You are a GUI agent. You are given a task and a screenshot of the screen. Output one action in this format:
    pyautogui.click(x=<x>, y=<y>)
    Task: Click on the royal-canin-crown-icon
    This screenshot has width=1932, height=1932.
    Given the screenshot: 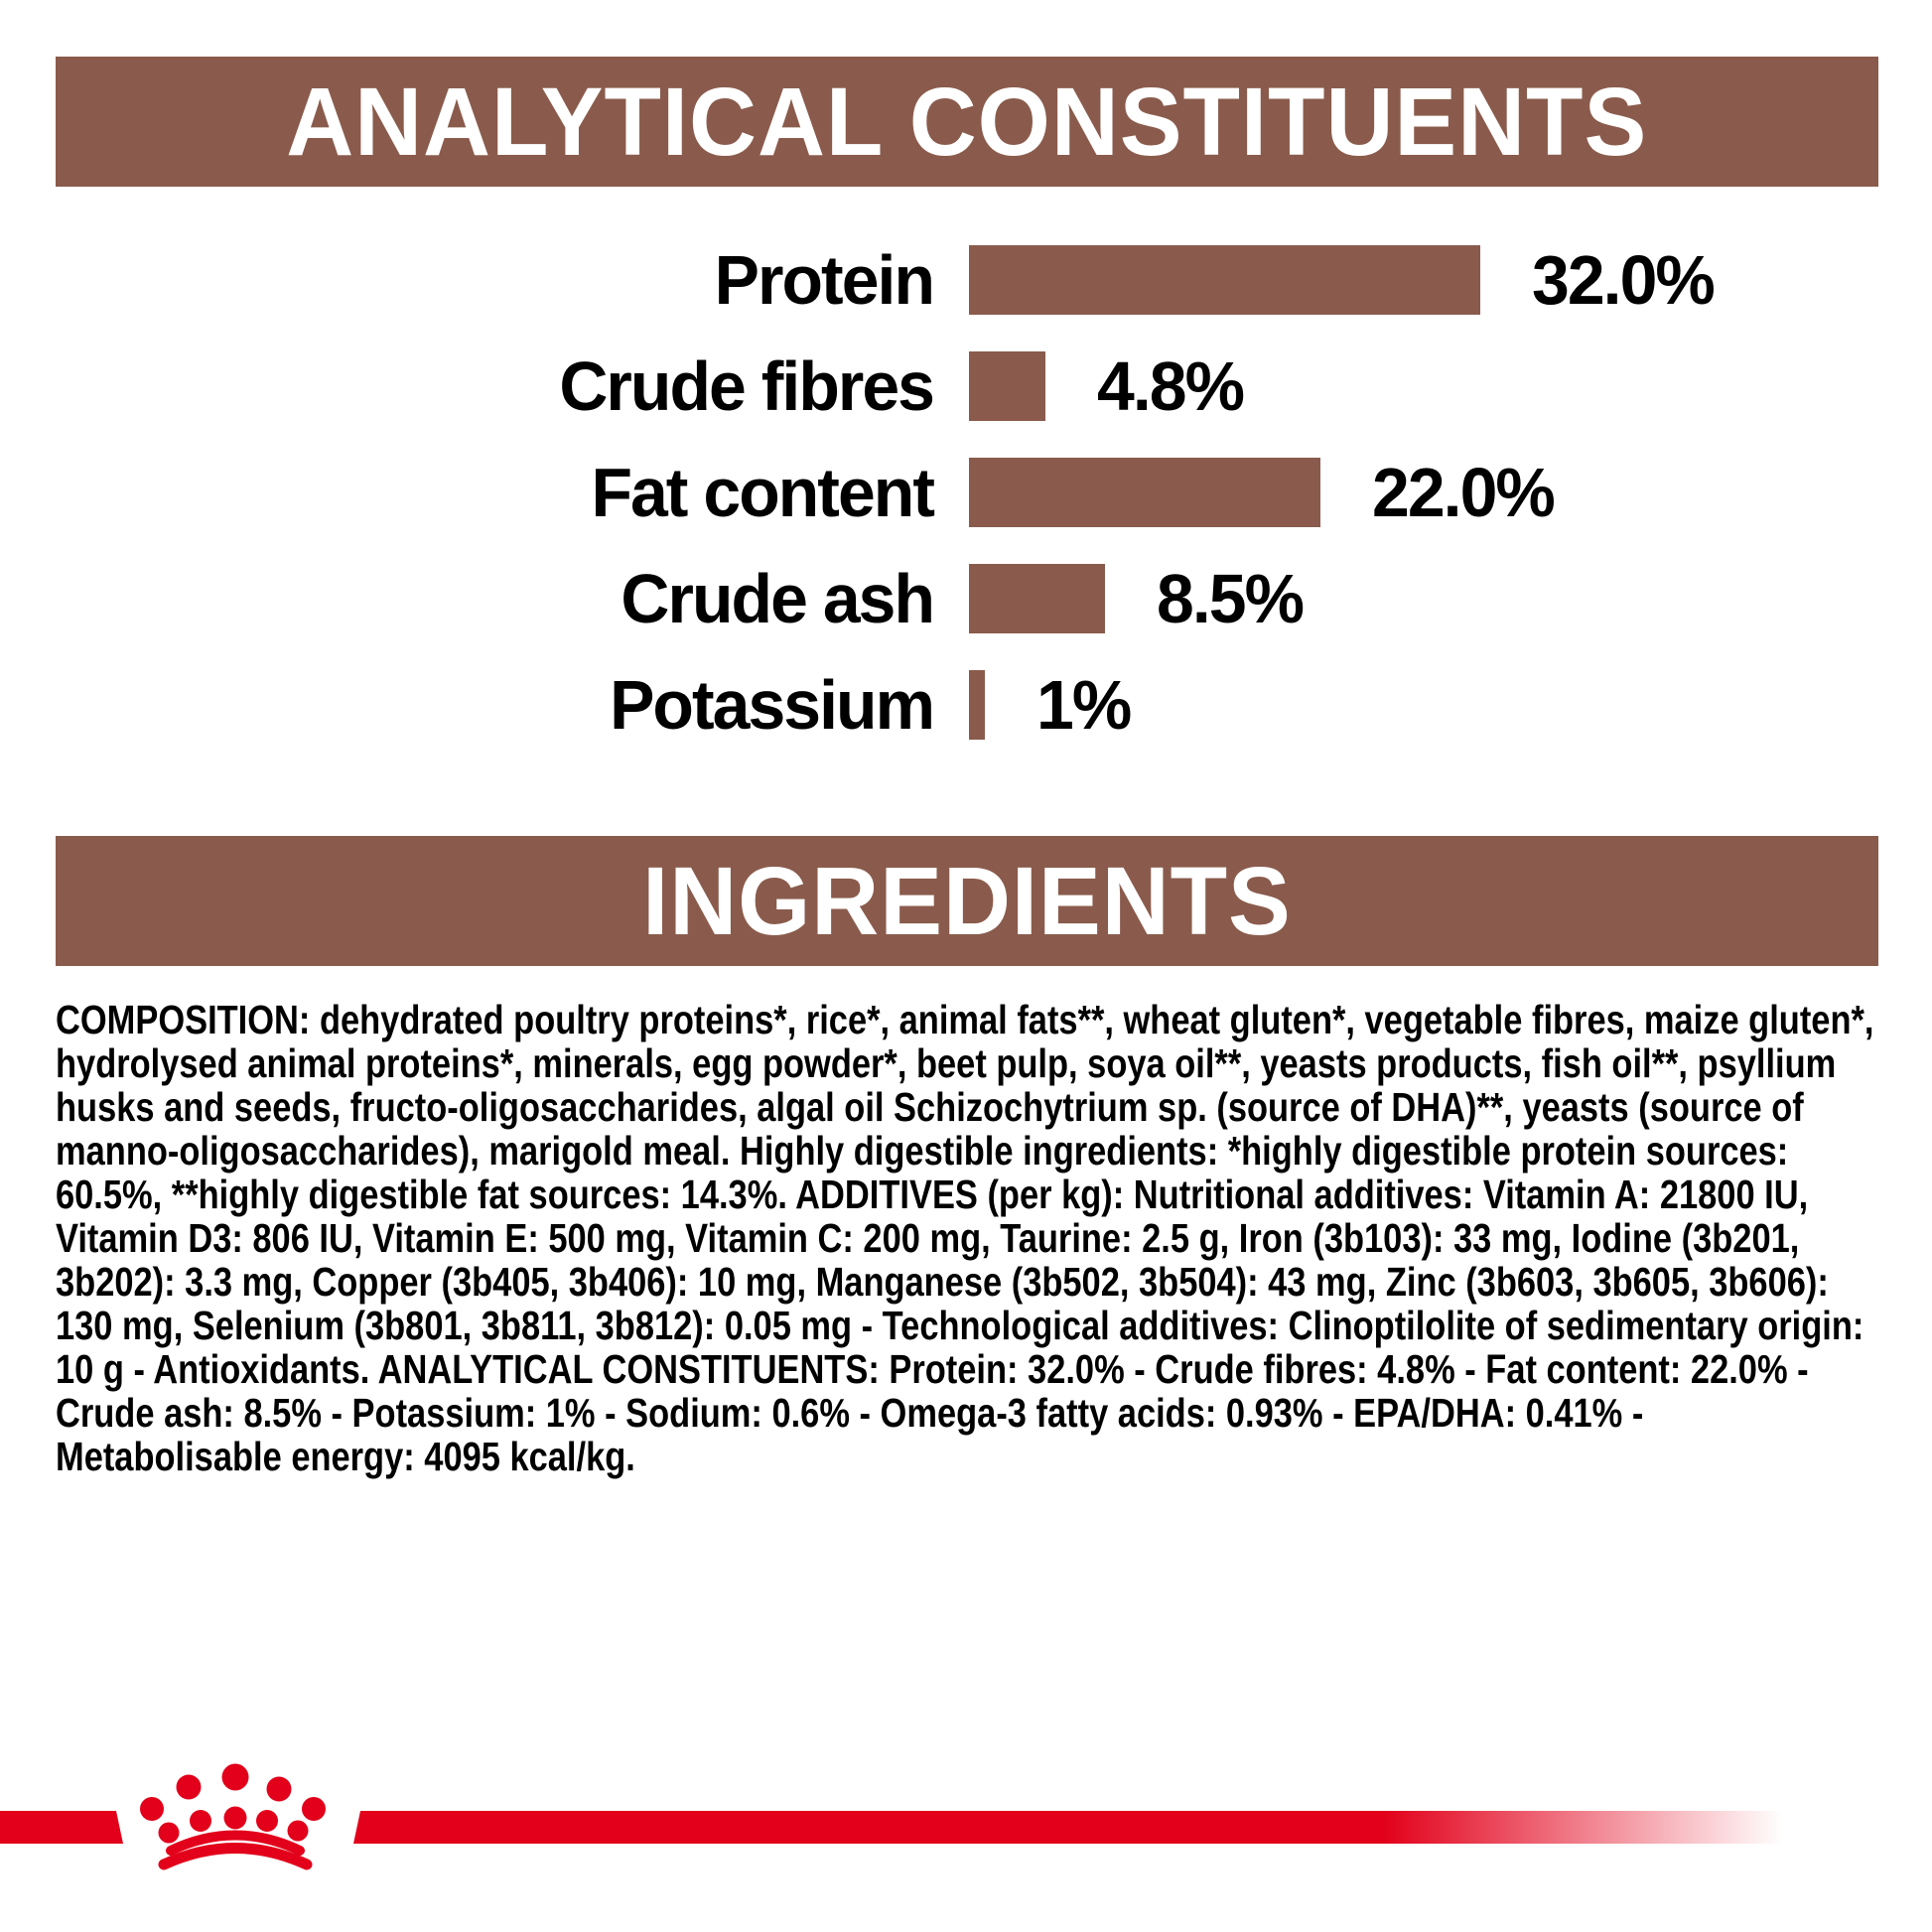 What is the action you would take?
    pyautogui.click(x=233, y=1817)
    